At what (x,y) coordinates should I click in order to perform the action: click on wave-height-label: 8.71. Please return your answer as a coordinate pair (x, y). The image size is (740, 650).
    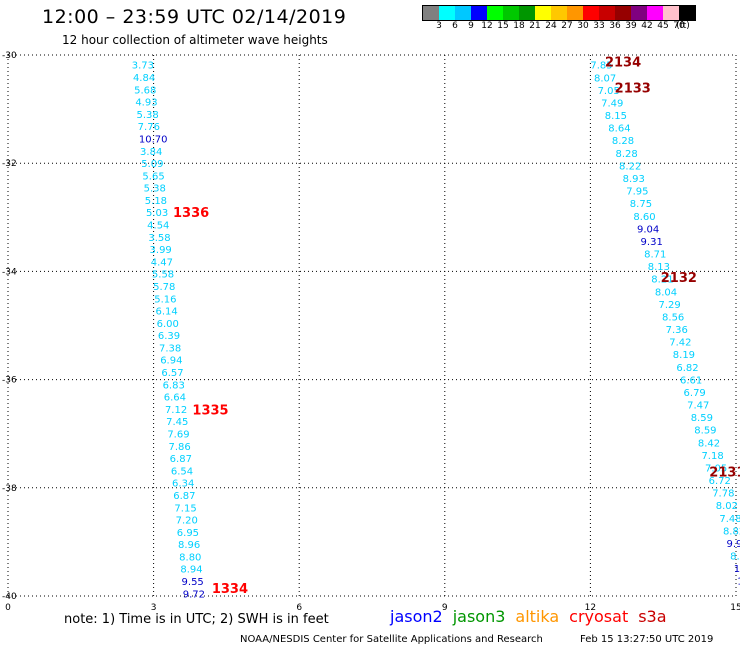
    Looking at the image, I should click on (655, 255).